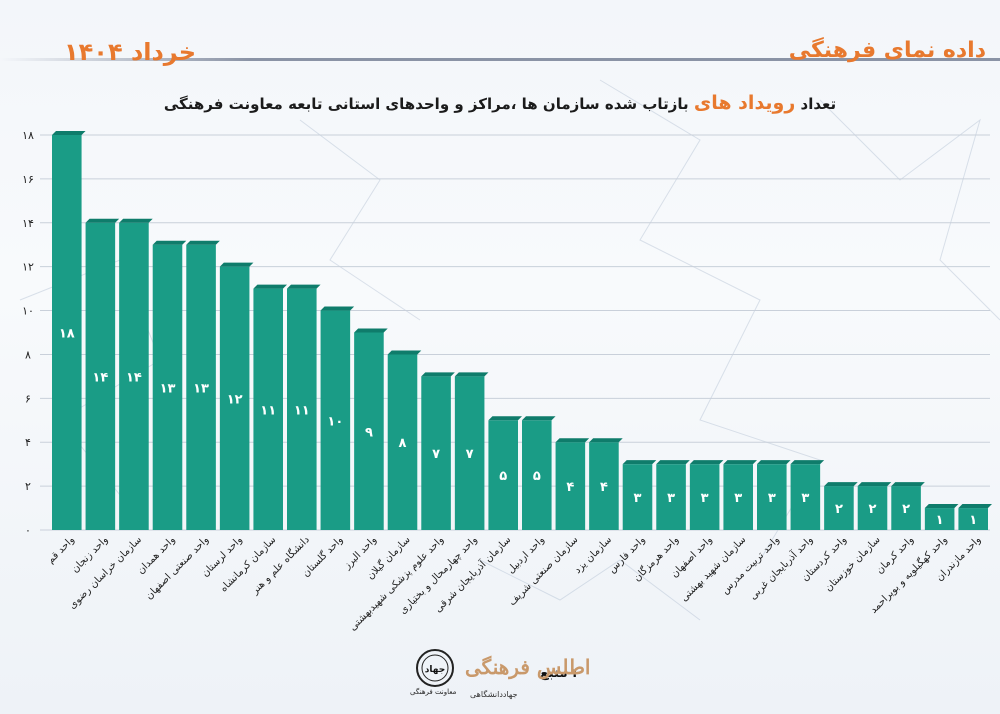 The height and width of the screenshot is (714, 1000). I want to click on atlas-caption: جهاددانشگاهی, so click(494, 694).